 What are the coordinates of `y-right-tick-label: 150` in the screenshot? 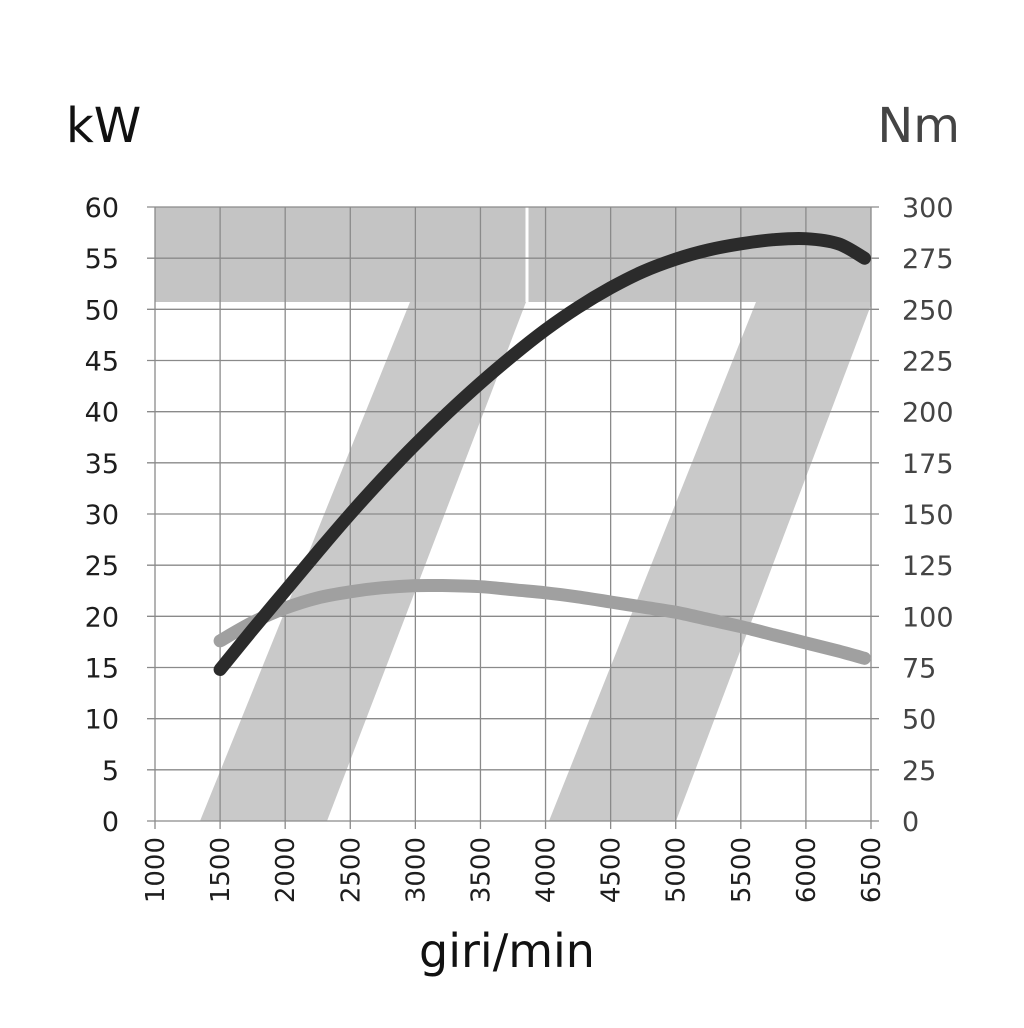 It's located at (928, 515).